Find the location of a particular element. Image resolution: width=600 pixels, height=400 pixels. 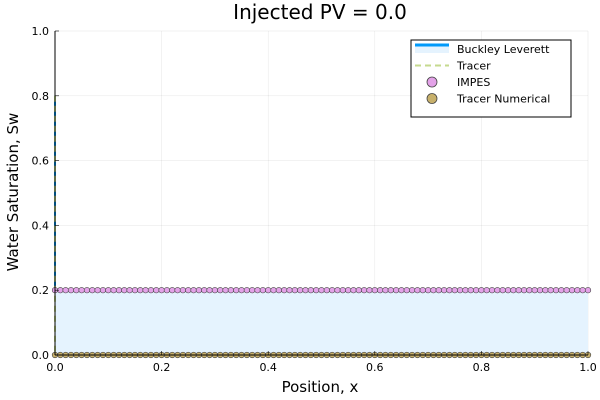

y-axis-label: Water Saturation, Sw is located at coordinates (13, 192).